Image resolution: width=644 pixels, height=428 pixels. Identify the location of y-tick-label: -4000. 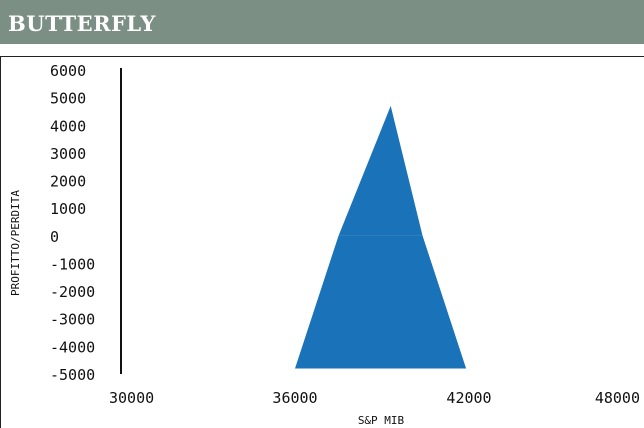
(72, 347).